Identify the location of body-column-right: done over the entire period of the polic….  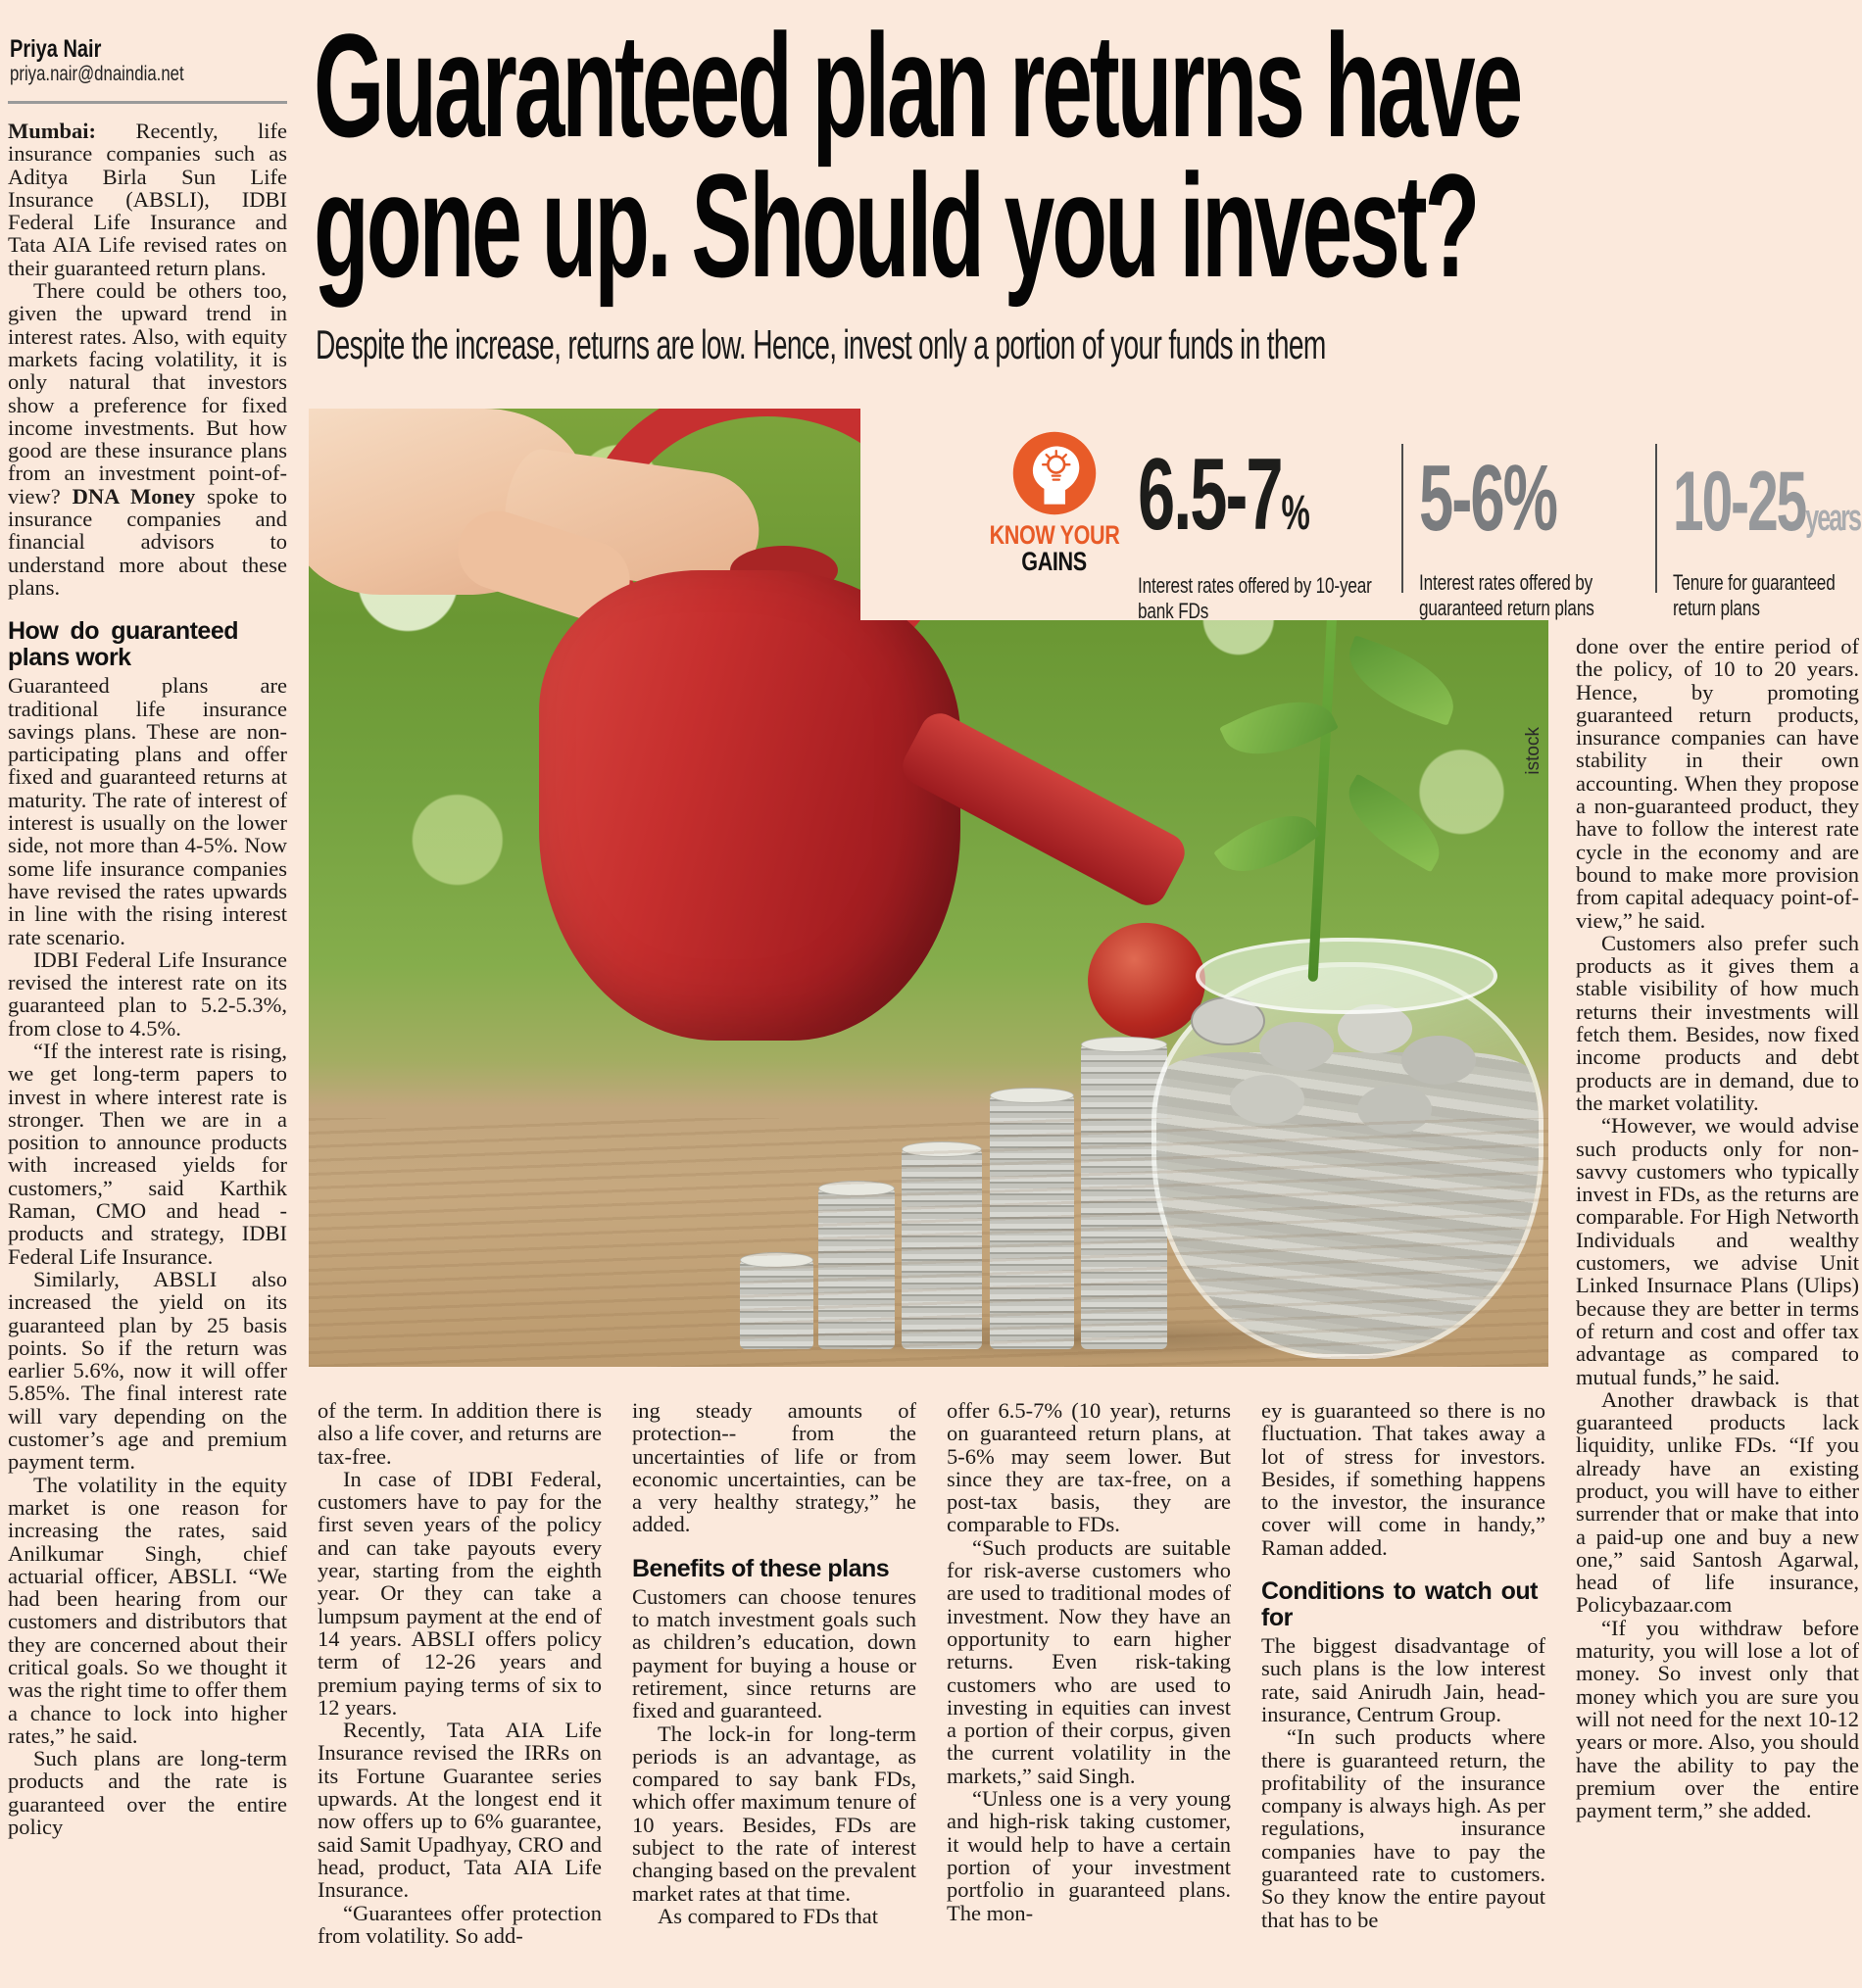
(1717, 1311).